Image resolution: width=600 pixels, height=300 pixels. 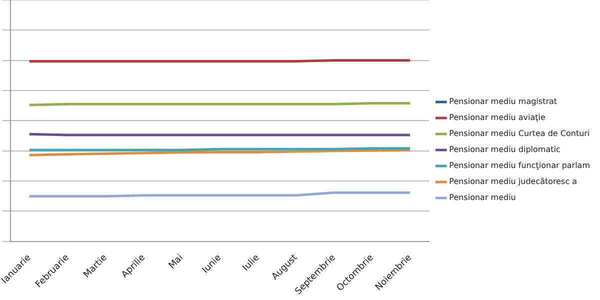 What do you see at coordinates (513, 181) in the screenshot?
I see `legend-label: Pensionar mediu judecătoresc a` at bounding box center [513, 181].